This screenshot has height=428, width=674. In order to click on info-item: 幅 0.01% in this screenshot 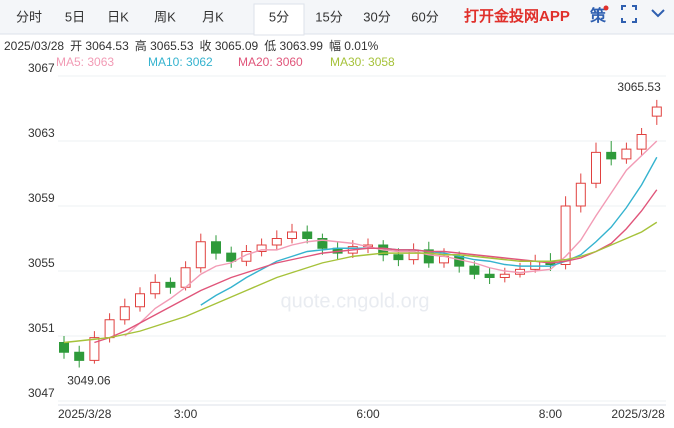, I will do `click(354, 45)`.